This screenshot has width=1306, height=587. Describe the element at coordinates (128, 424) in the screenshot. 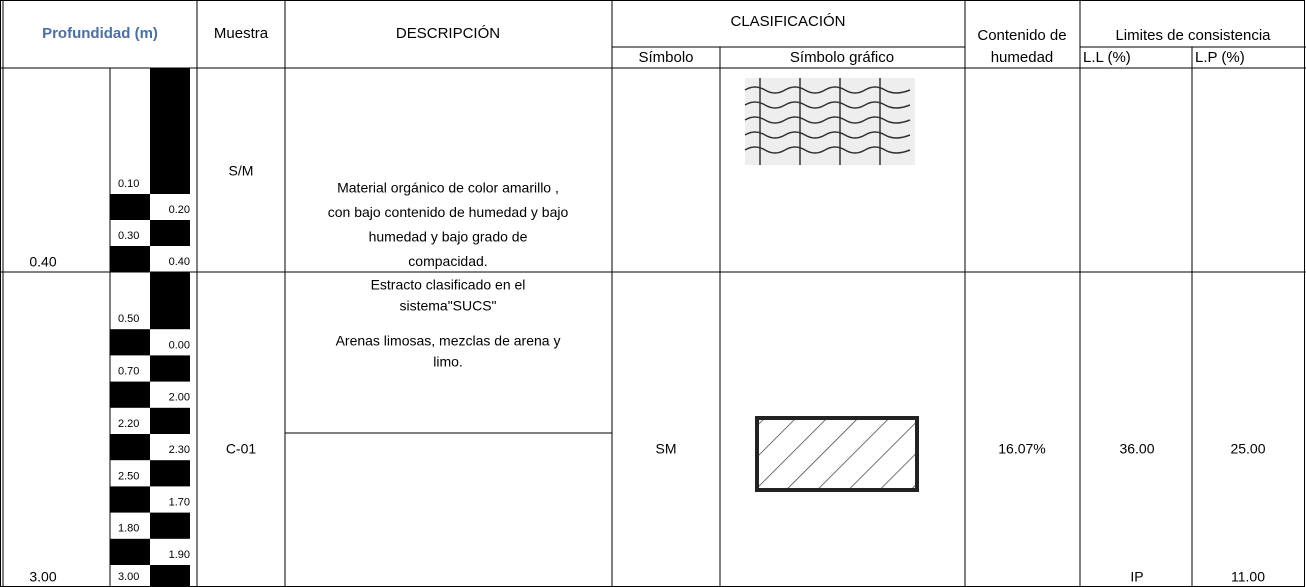

I see `scale-label: 2.20` at that location.